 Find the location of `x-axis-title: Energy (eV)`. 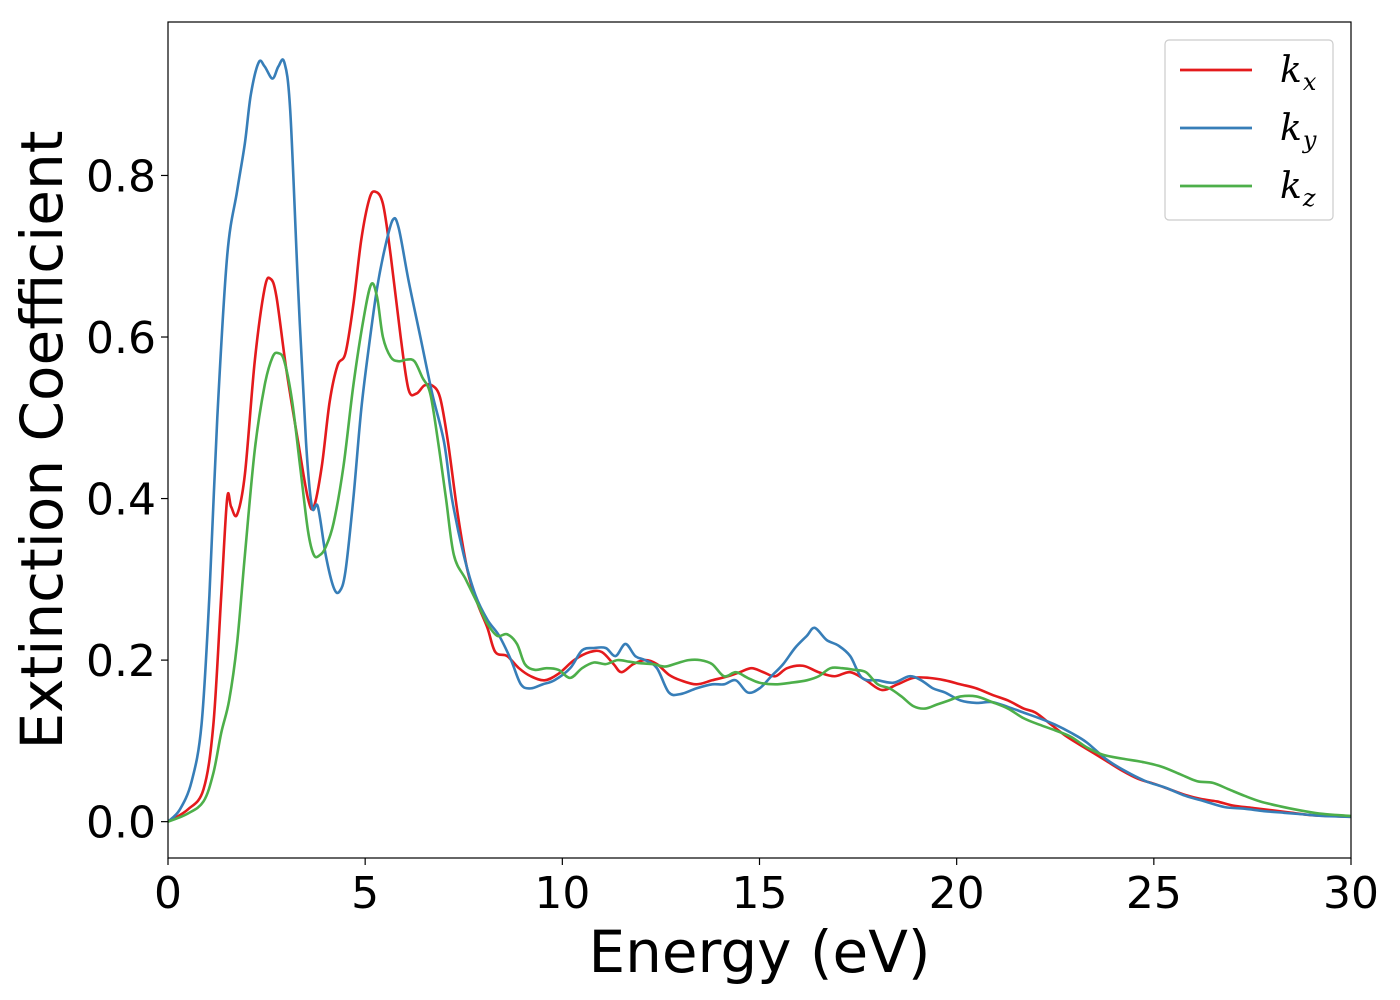

x-axis-title: Energy (eV) is located at coordinates (759, 952).